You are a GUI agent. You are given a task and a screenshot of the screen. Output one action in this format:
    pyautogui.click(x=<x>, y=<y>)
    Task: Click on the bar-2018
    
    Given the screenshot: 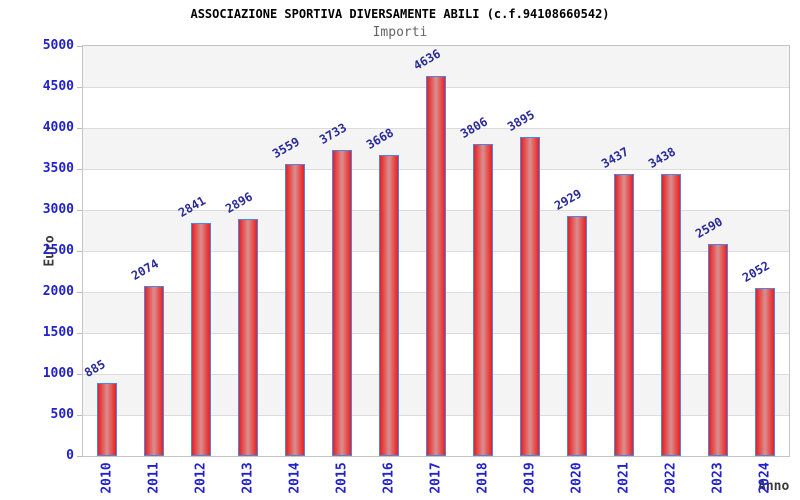 What is the action you would take?
    pyautogui.click(x=483, y=299)
    